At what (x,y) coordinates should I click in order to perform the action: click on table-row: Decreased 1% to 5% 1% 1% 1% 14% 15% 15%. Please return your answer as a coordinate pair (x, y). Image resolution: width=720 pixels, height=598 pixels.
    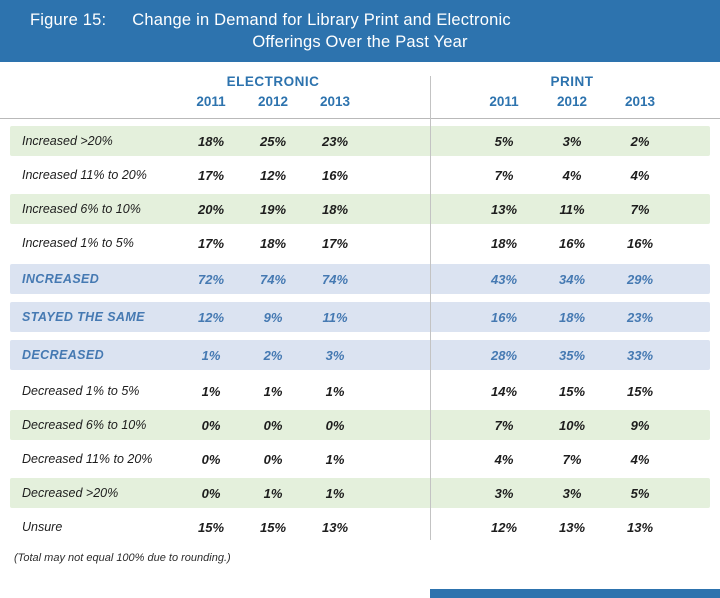
    Looking at the image, I should click on (360, 391).